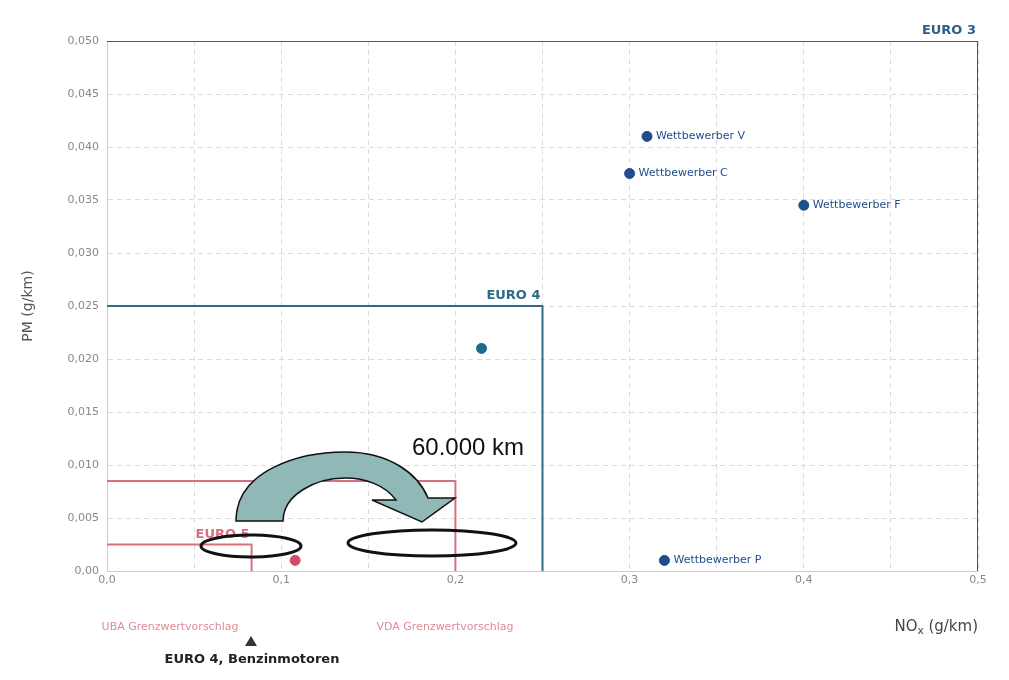 Image resolution: width=1009 pixels, height=680 pixels. What do you see at coordinates (683, 173) in the screenshot?
I see `series-label: Wettbewerber C` at bounding box center [683, 173].